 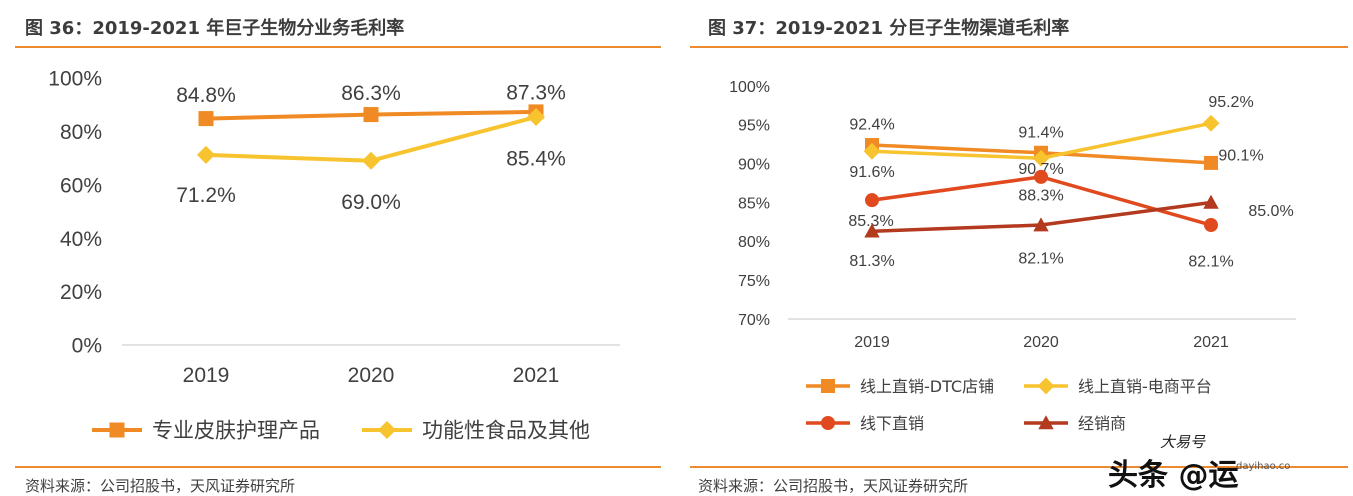 I want to click on data-label: 69.0%, so click(x=371, y=202).